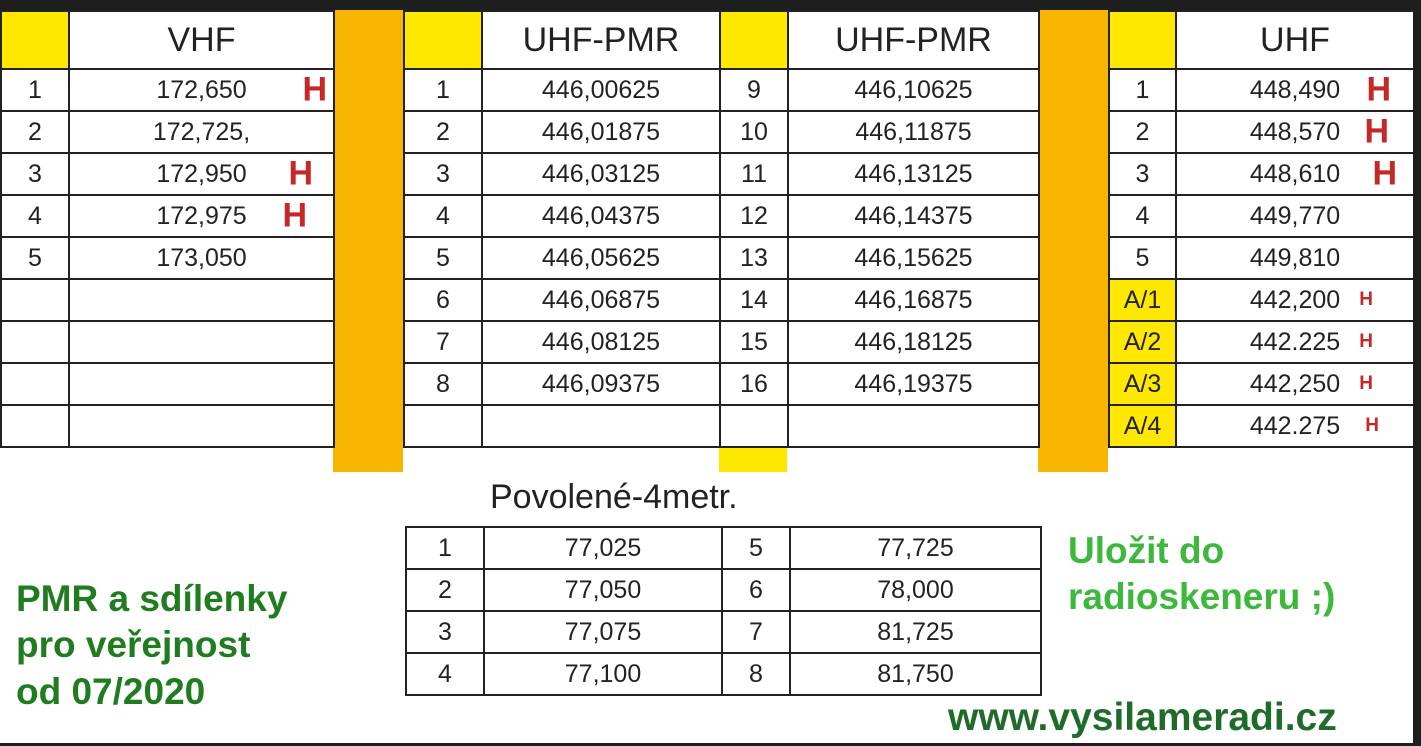  What do you see at coordinates (754, 384) in the screenshot?
I see `pmr-ch: 16` at bounding box center [754, 384].